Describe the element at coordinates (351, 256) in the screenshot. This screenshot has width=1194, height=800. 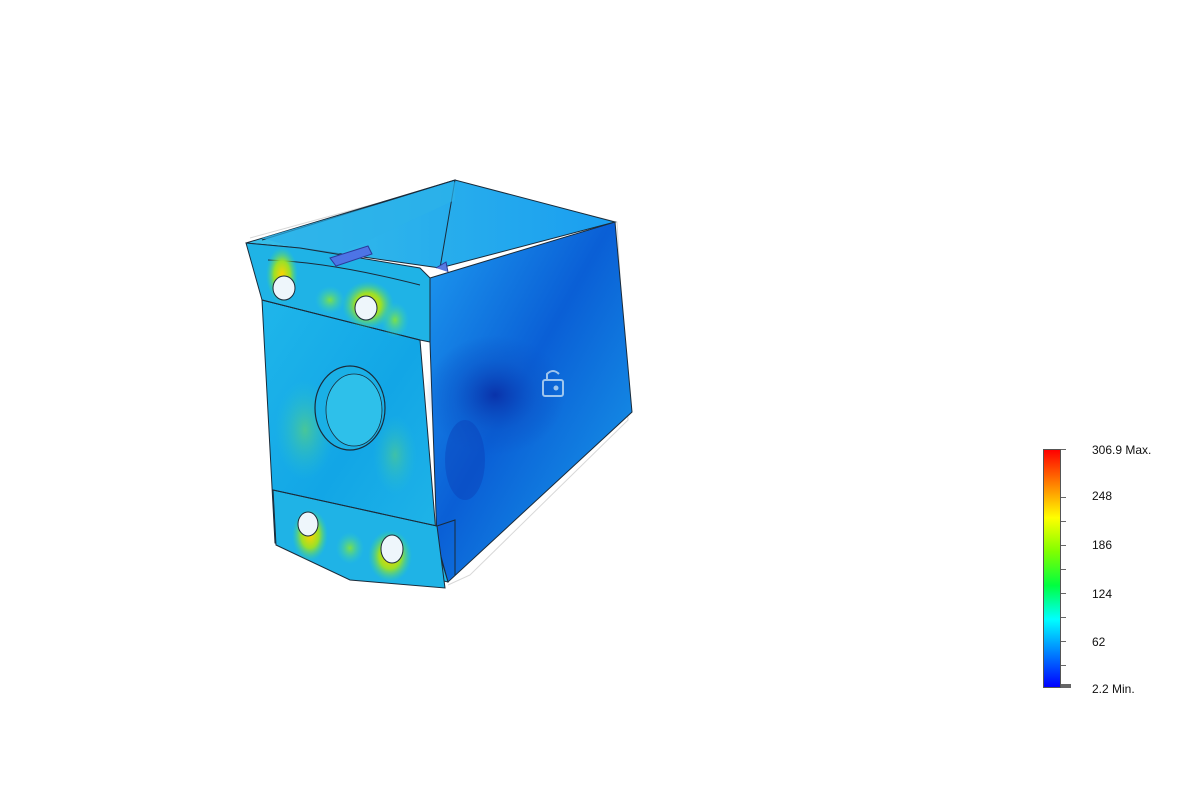
I see `top-pin` at that location.